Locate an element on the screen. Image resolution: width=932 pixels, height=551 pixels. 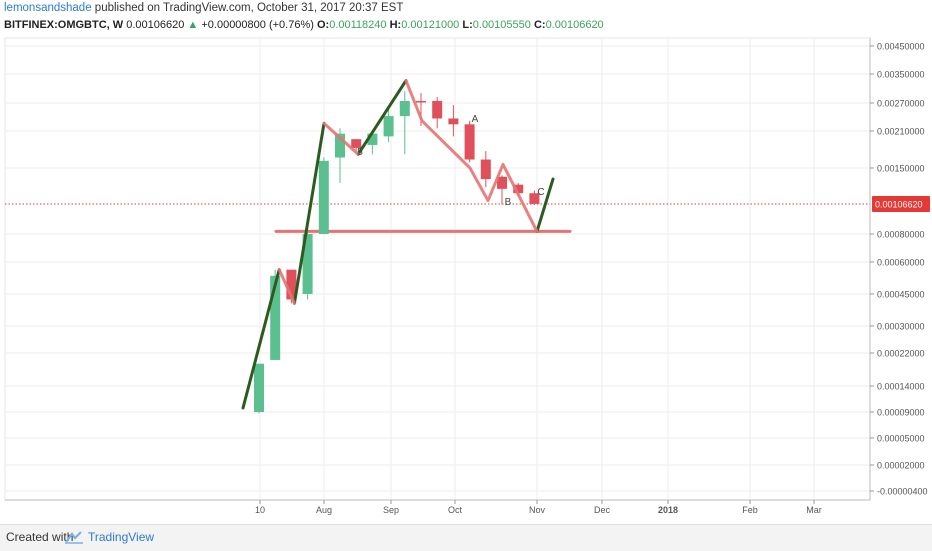
x-tick-label: Nov is located at coordinates (537, 510).